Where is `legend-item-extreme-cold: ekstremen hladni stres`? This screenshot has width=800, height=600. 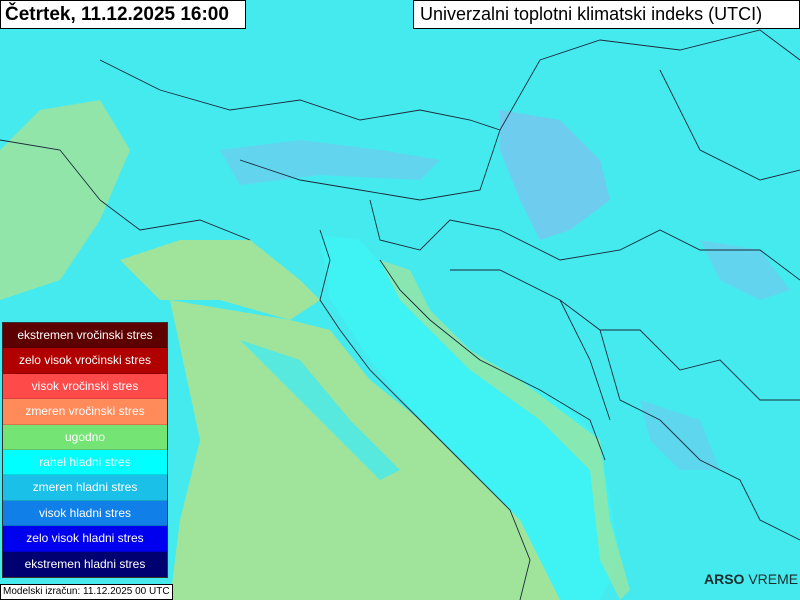
legend-item-extreme-cold: ekstremen hladni stres is located at coordinates (85, 564).